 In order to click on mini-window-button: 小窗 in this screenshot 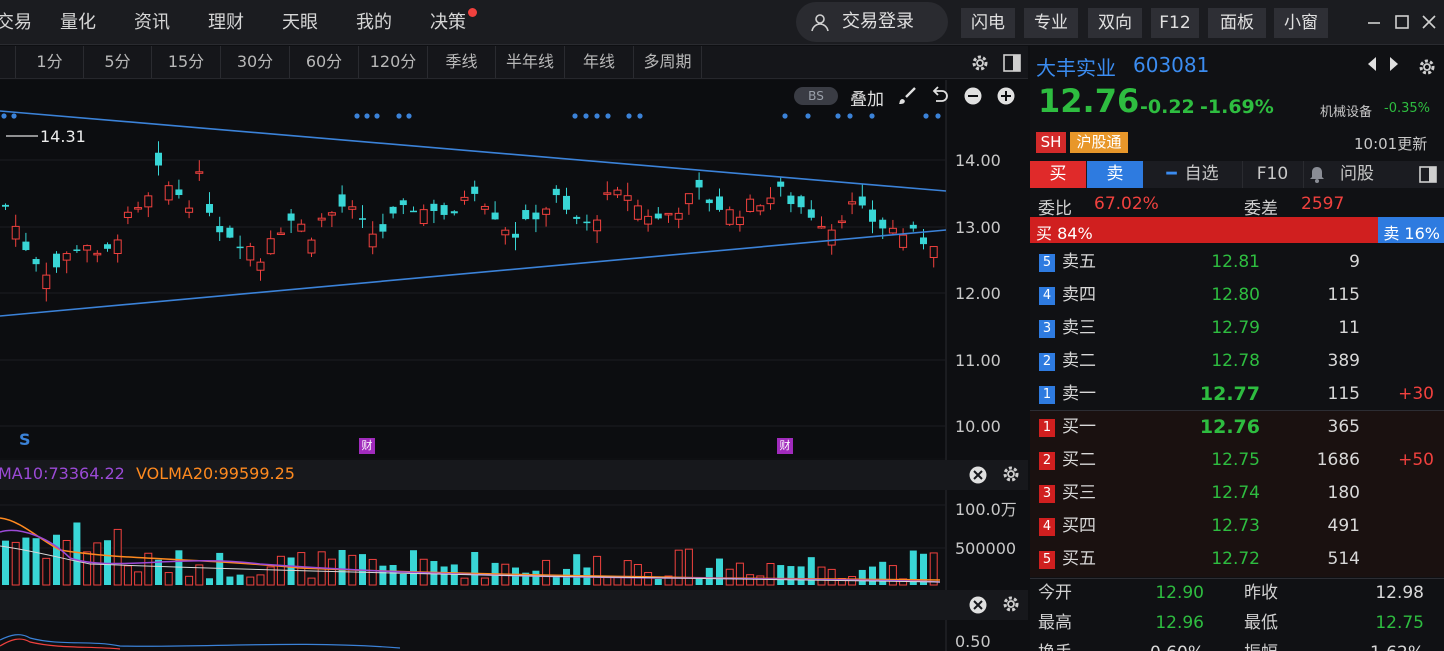, I will do `click(1301, 23)`.